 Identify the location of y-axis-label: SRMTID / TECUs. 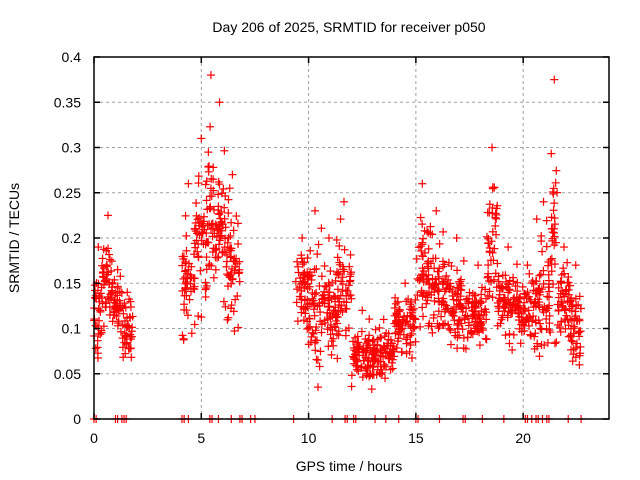
(14, 238).